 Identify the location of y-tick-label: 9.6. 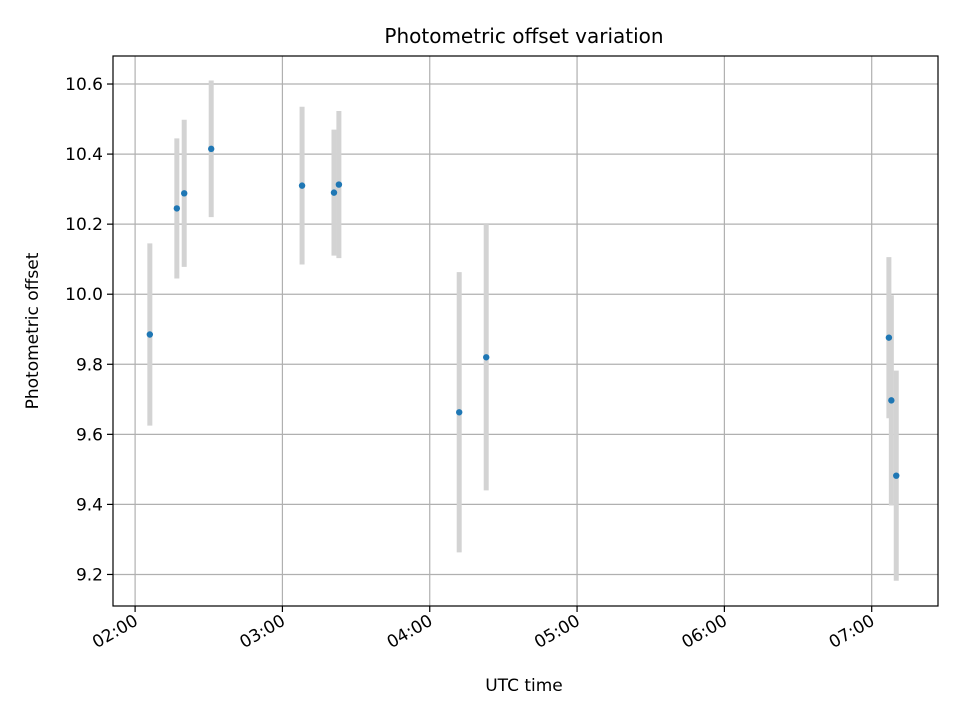
(89, 435).